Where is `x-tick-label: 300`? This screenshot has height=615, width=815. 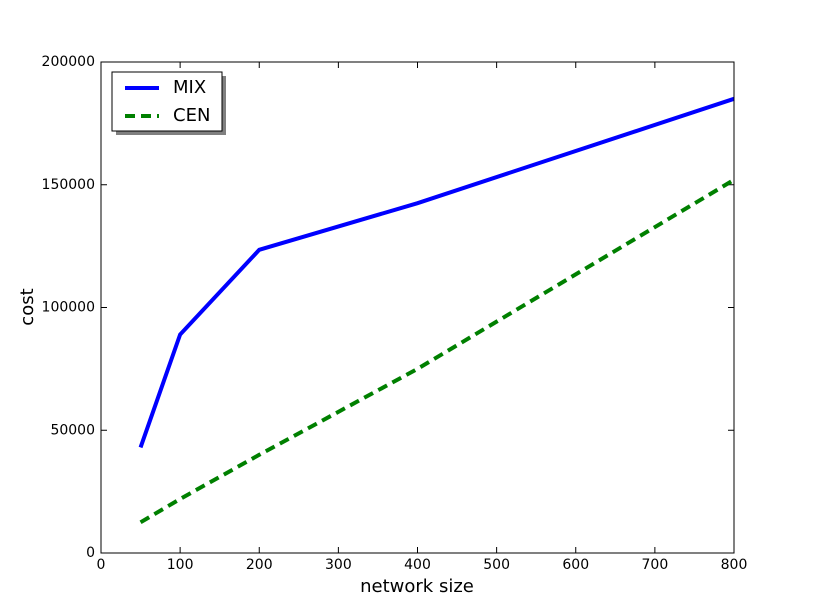
x-tick-label: 300 is located at coordinates (338, 565).